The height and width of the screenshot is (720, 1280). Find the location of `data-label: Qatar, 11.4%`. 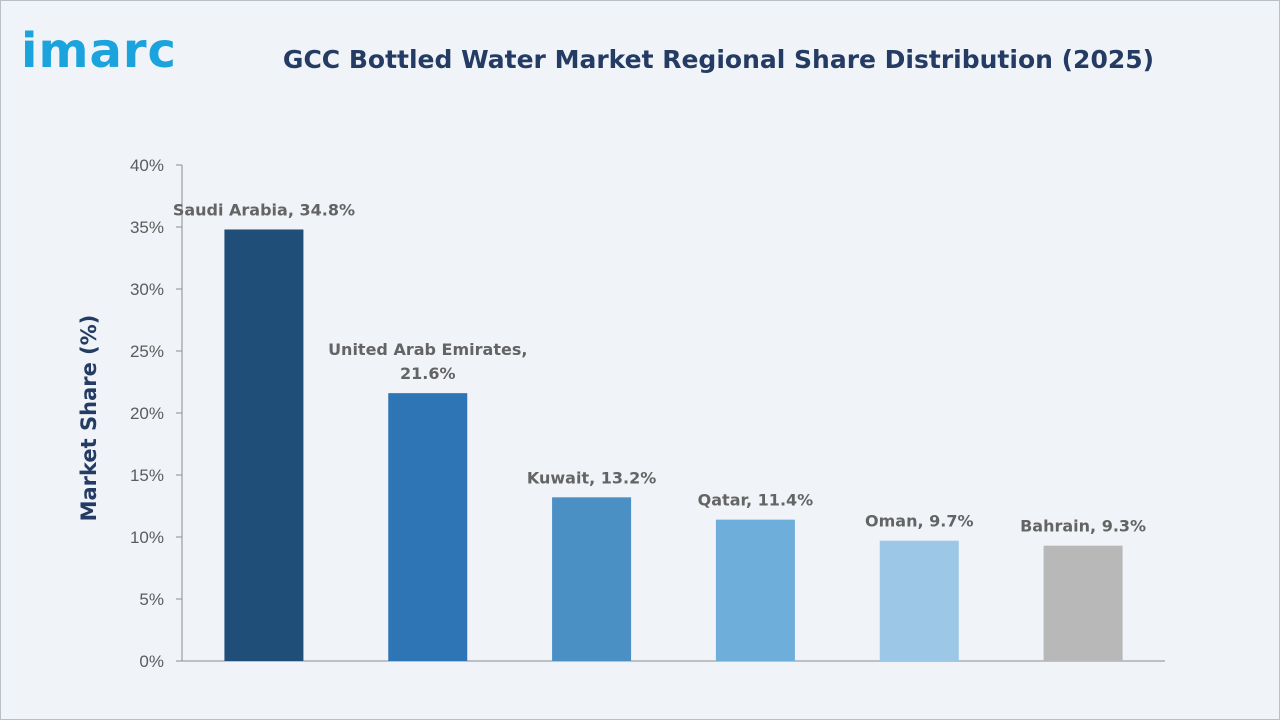

data-label: Qatar, 11.4% is located at coordinates (756, 500).